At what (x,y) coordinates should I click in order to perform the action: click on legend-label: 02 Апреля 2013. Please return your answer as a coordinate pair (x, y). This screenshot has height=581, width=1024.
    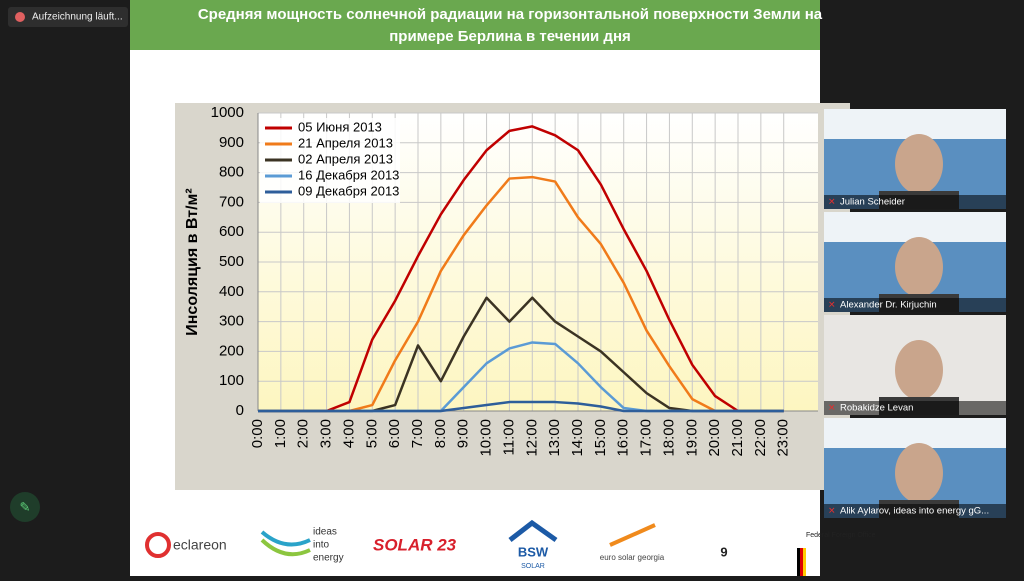
    Looking at the image, I should click on (345, 158).